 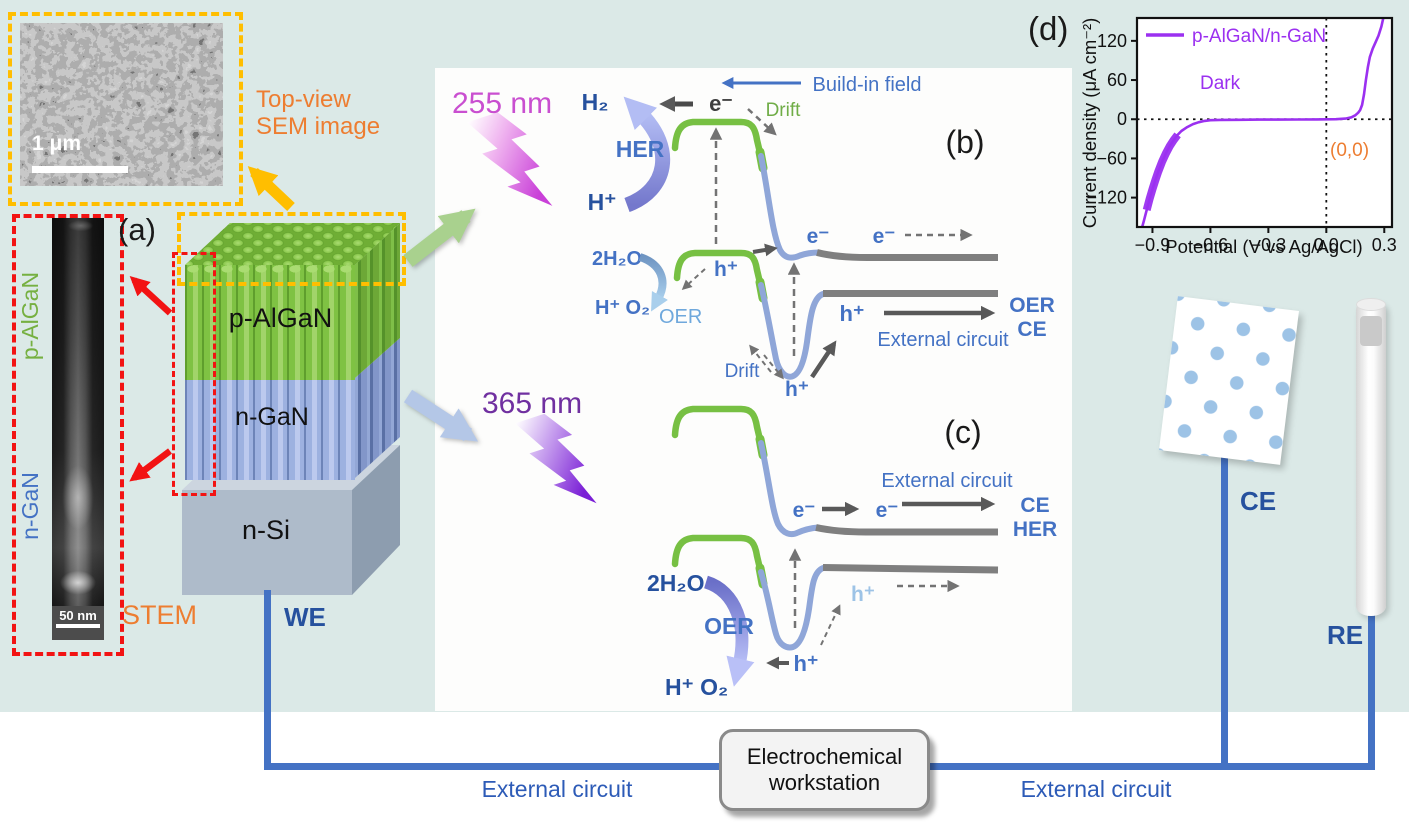 What do you see at coordinates (863, 594) in the screenshot?
I see `hole-label-faded-c: h⁺` at bounding box center [863, 594].